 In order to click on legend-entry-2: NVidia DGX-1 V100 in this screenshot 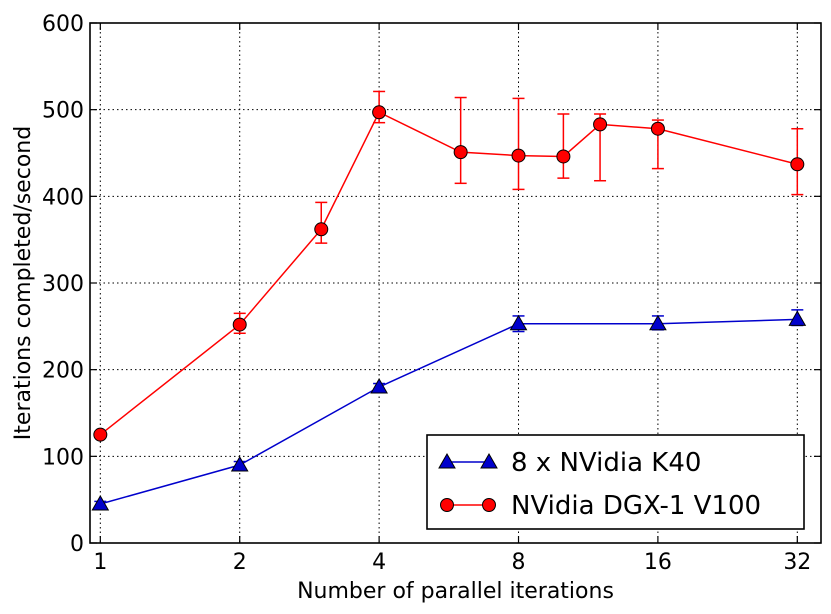, I will do `click(600, 506)`.